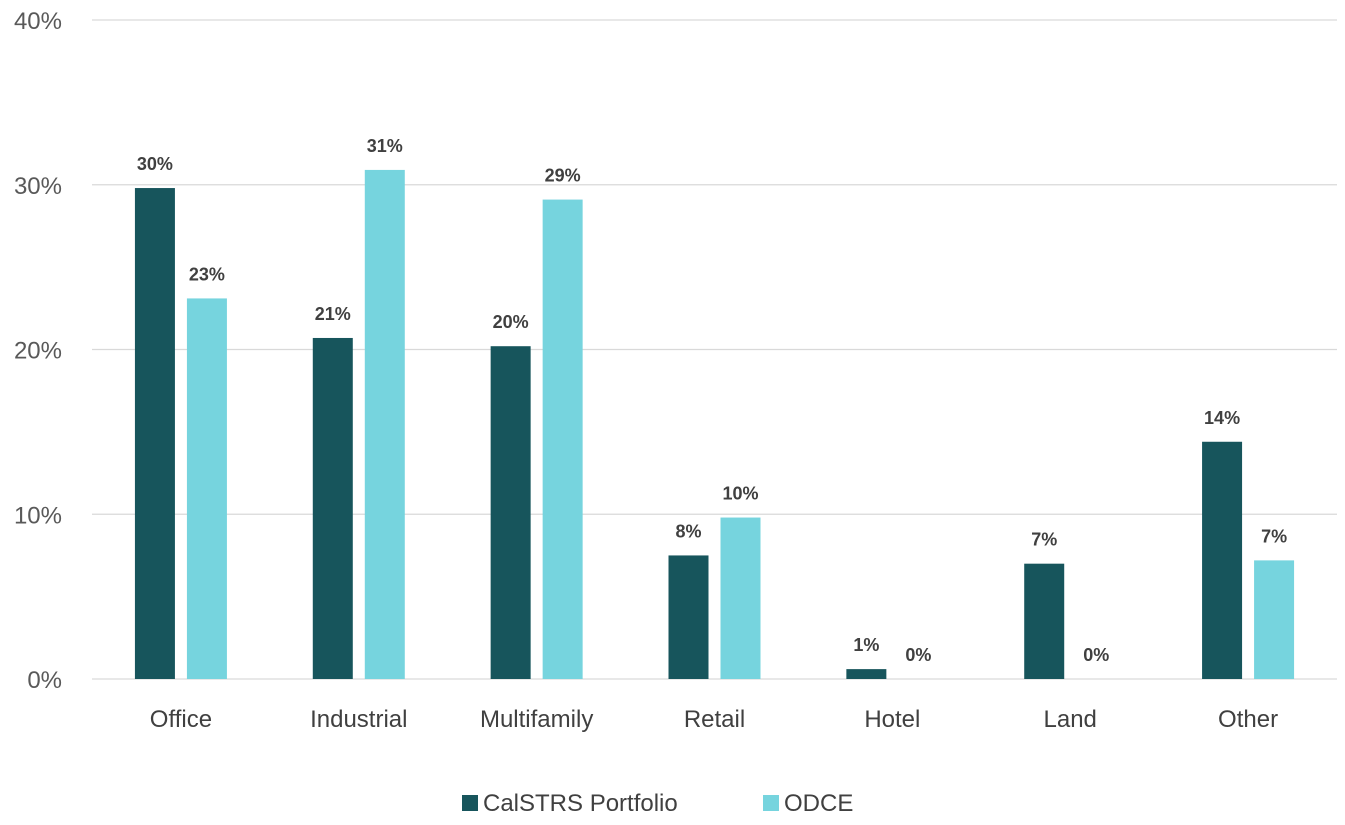 This screenshot has height=825, width=1345. What do you see at coordinates (580, 803) in the screenshot?
I see `legend-label: CalSTRS Portfolio` at bounding box center [580, 803].